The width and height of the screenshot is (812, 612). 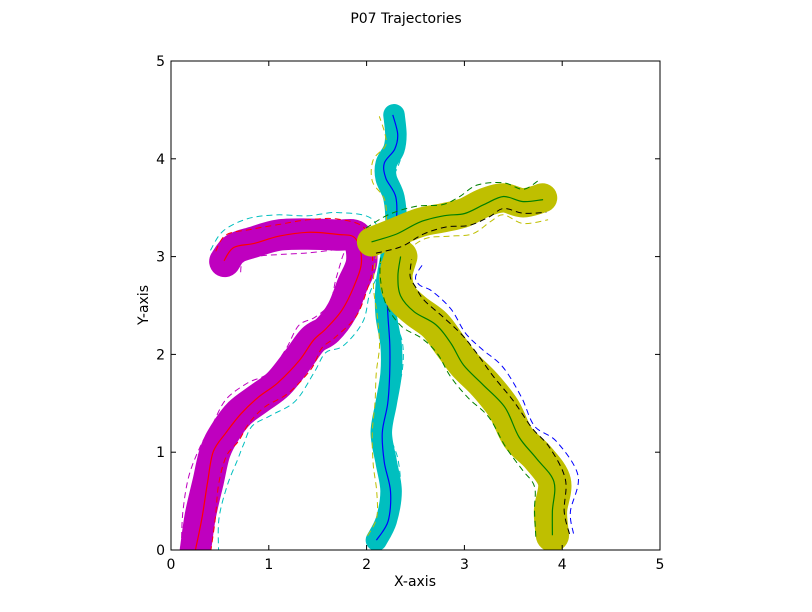 What do you see at coordinates (660, 565) in the screenshot?
I see `x-tick-label-5: 5` at bounding box center [660, 565].